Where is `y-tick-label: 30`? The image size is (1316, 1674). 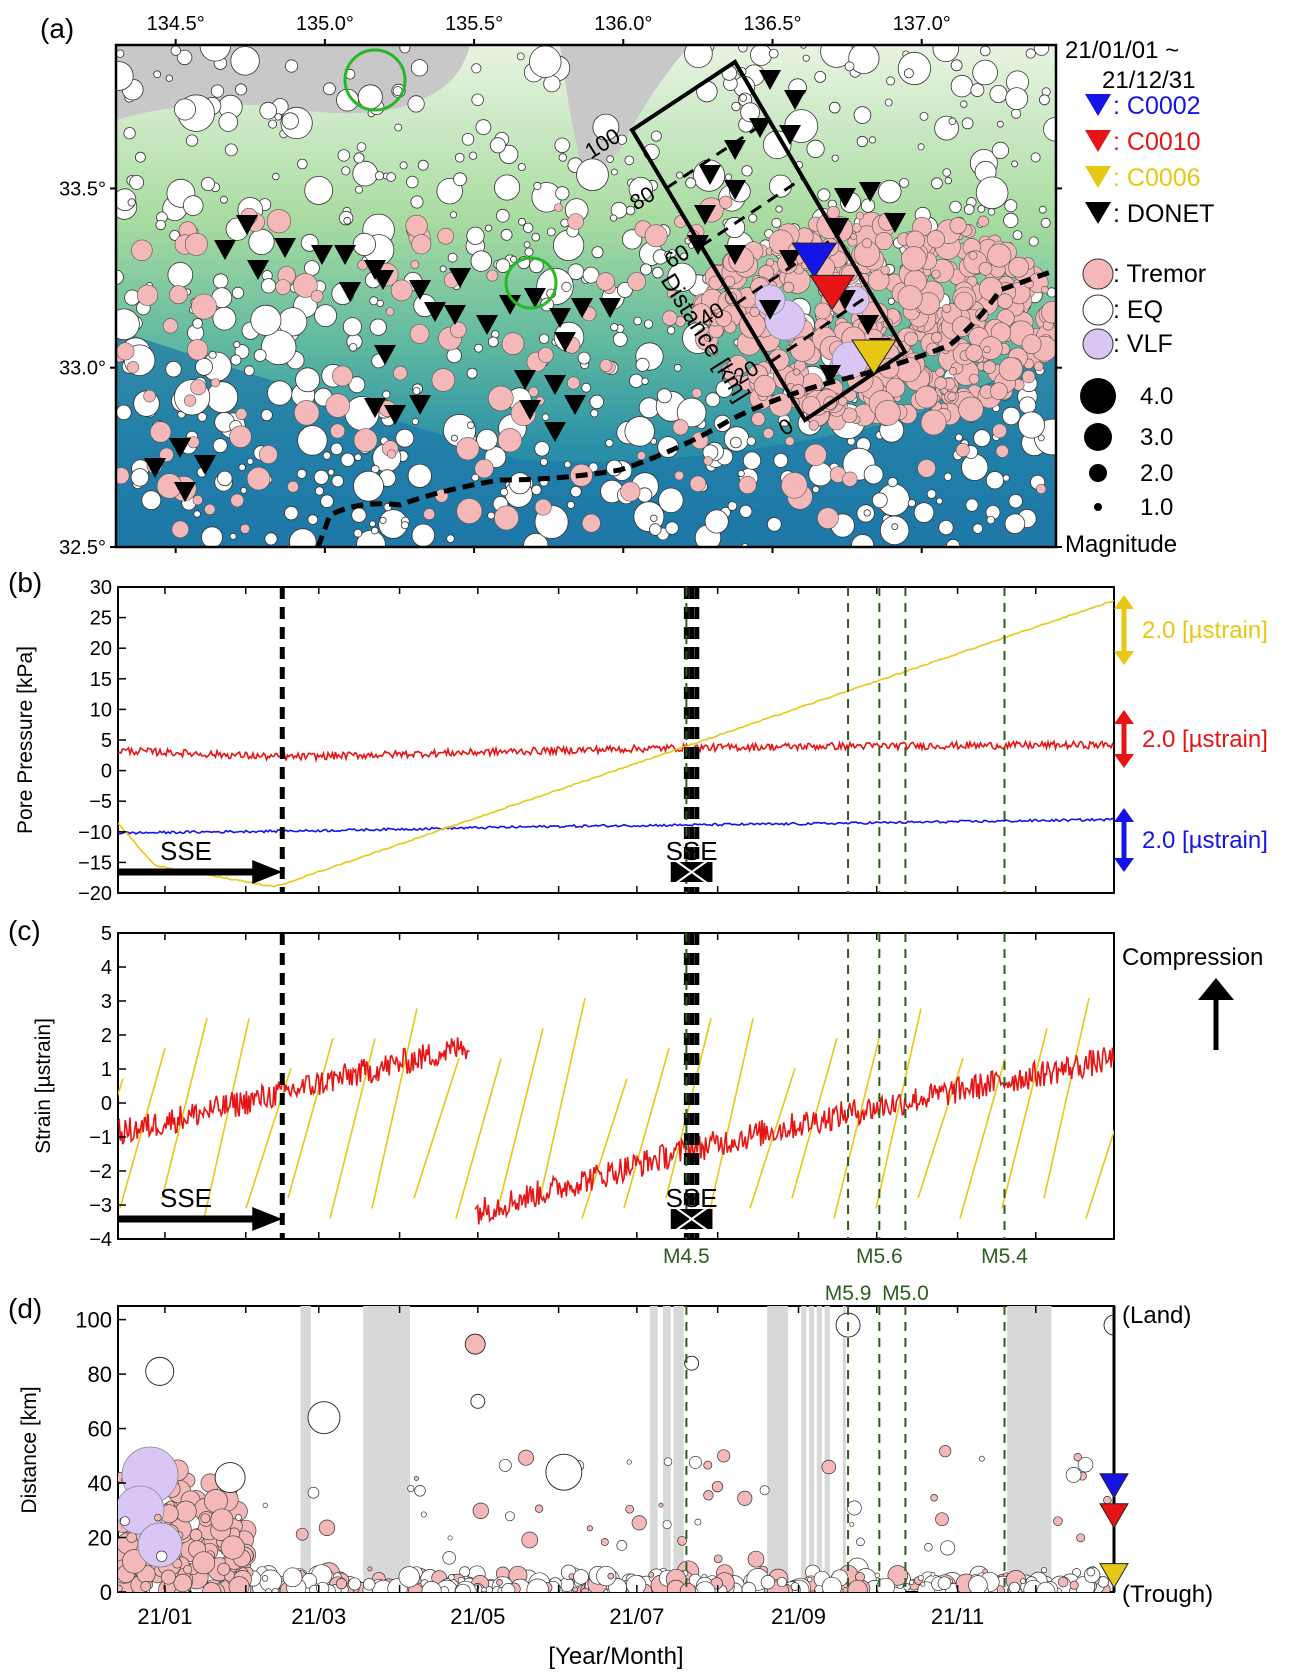
y-tick-label: 30 is located at coordinates (101, 588).